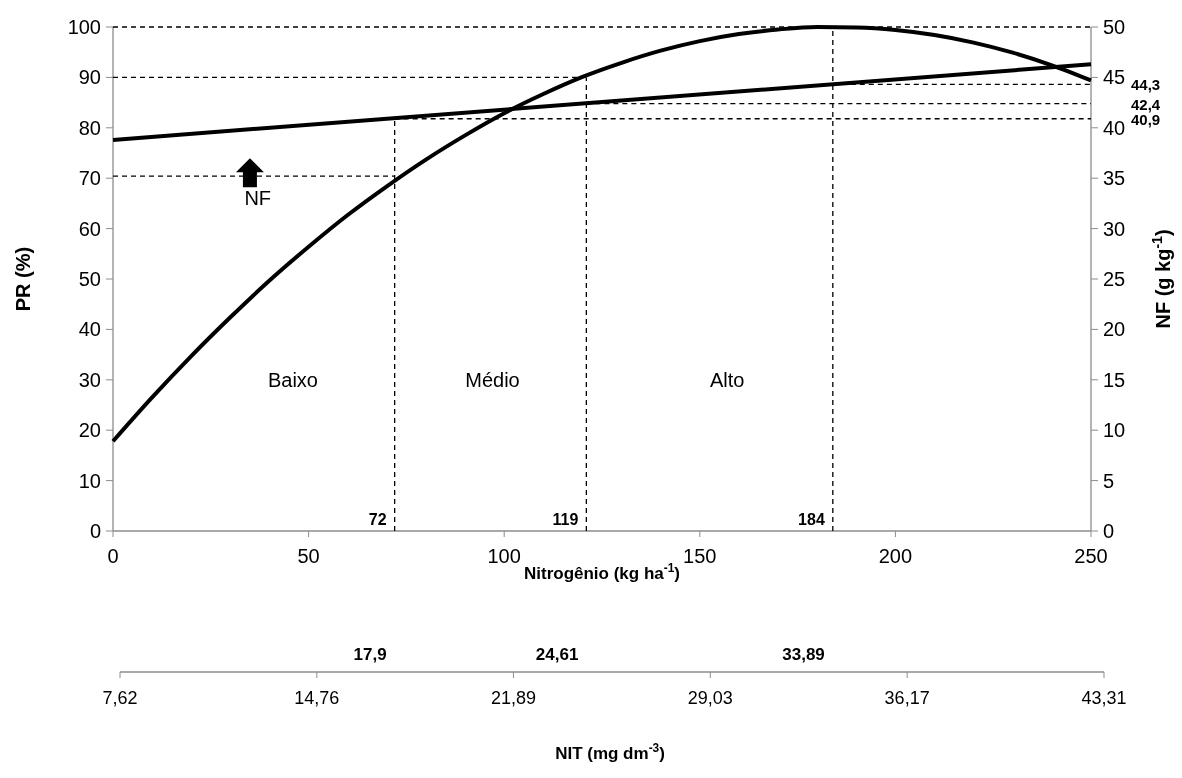 The image size is (1182, 778). What do you see at coordinates (1114, 279) in the screenshot?
I see `y2-tick-label: 25` at bounding box center [1114, 279].